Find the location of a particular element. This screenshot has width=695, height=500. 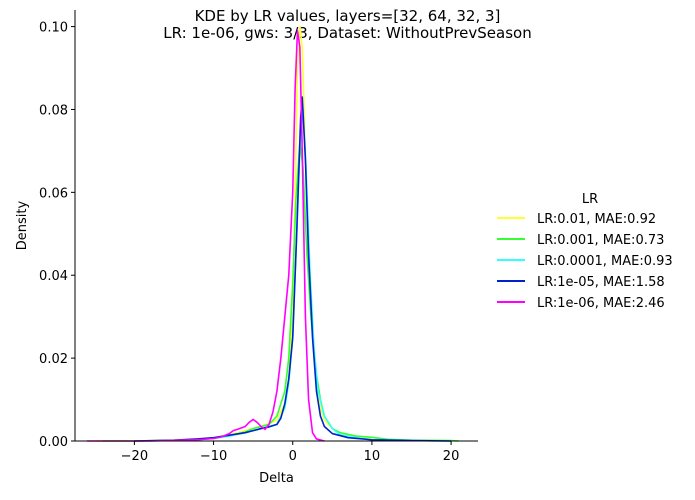

y-tick-label: 0.10 is located at coordinates (53, 28).